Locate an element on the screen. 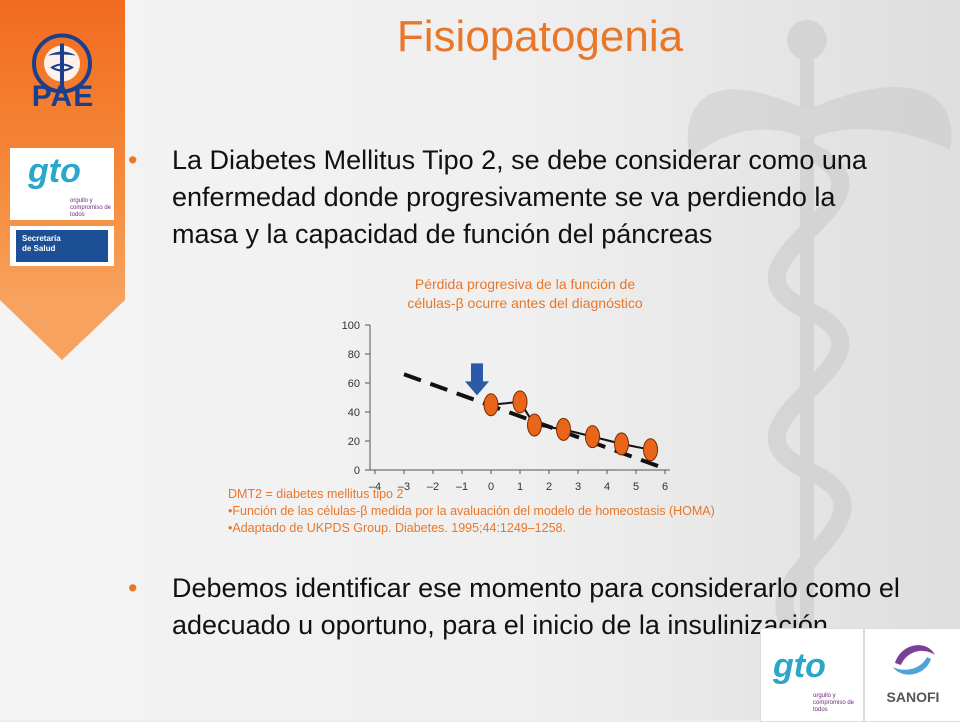  y-tick-label: 60 is located at coordinates (354, 384).